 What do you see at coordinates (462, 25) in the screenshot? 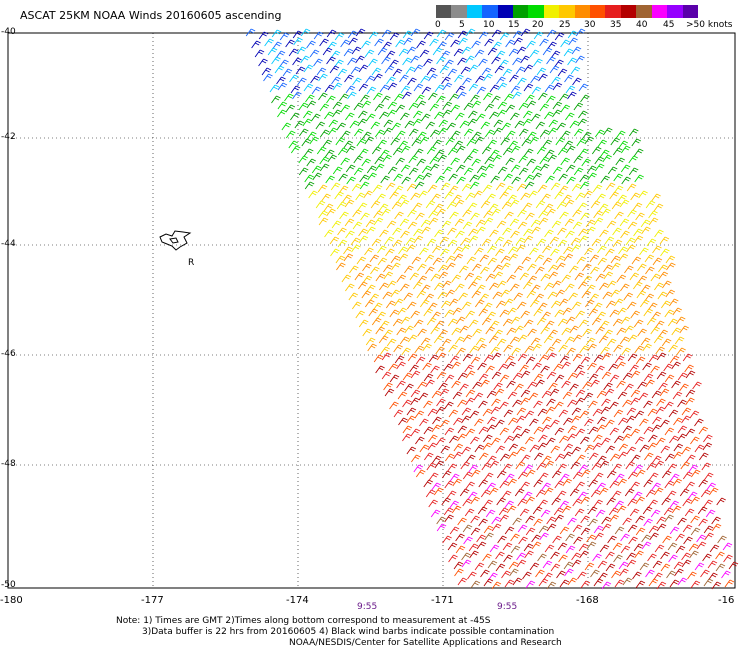
I see `legend-label: 5` at bounding box center [462, 25].